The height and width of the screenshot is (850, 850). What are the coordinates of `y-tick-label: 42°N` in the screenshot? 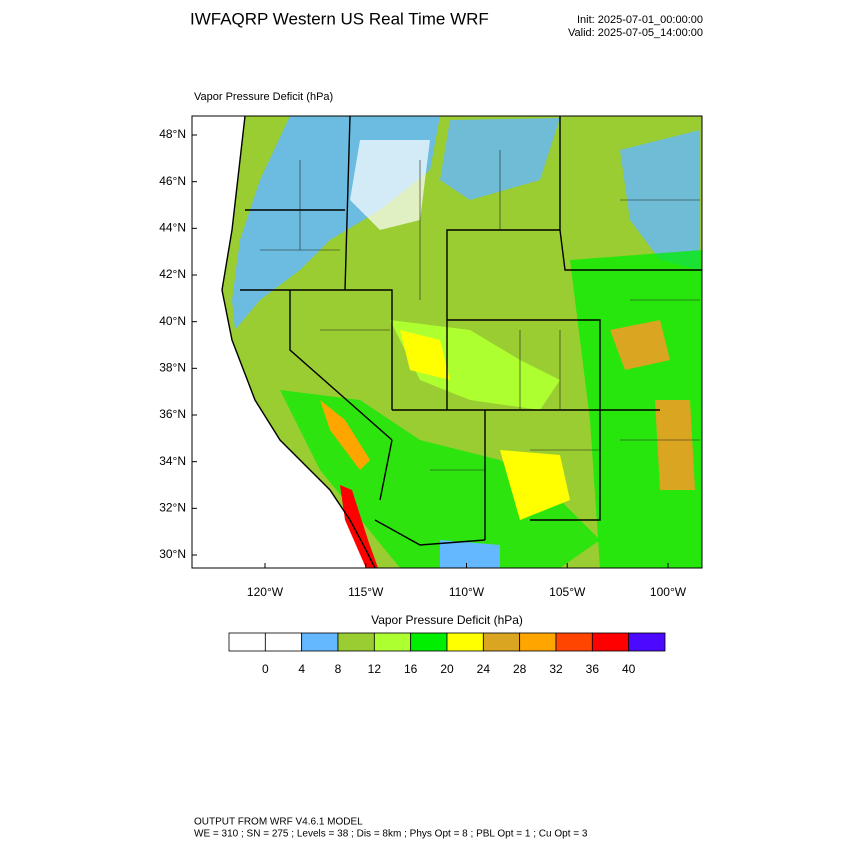 It's located at (172, 274).